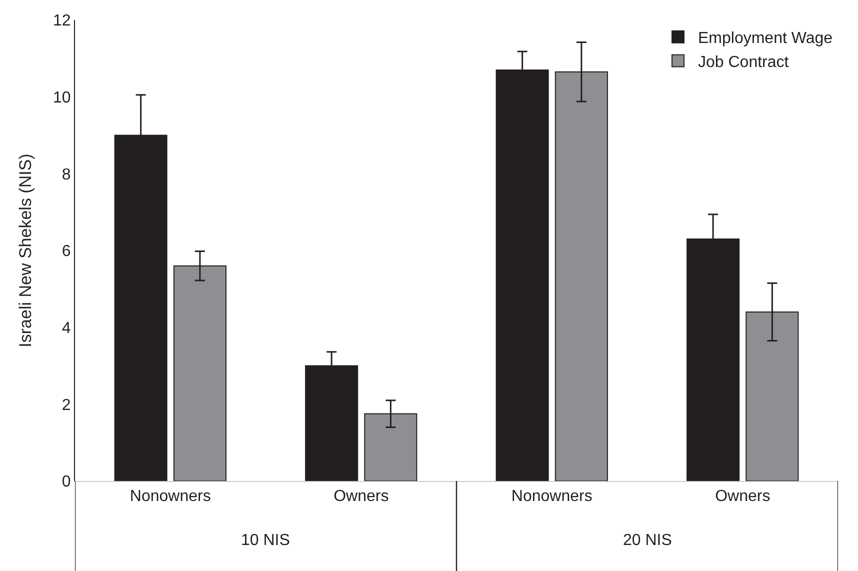  I want to click on text: 10 NIS, so click(265, 540).